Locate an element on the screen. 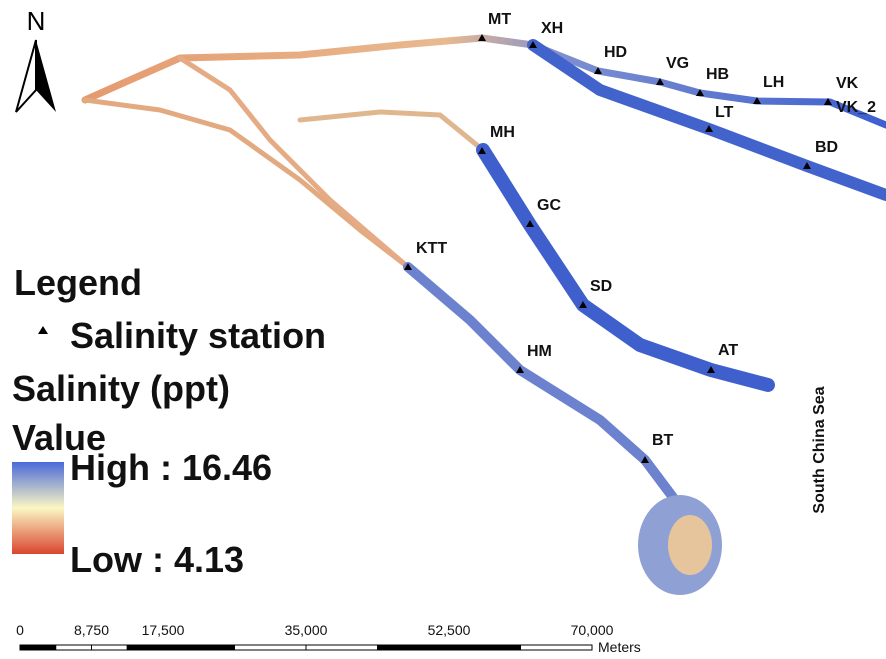 The width and height of the screenshot is (886, 659). scale-label: 35,000 is located at coordinates (306, 630).